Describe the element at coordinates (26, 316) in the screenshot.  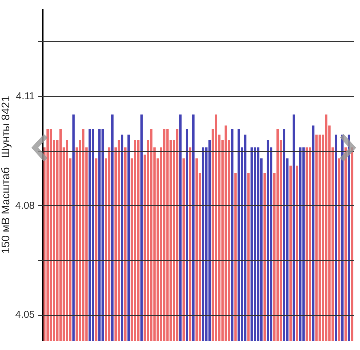
I see `y-tick-label: 4.05` at that location.